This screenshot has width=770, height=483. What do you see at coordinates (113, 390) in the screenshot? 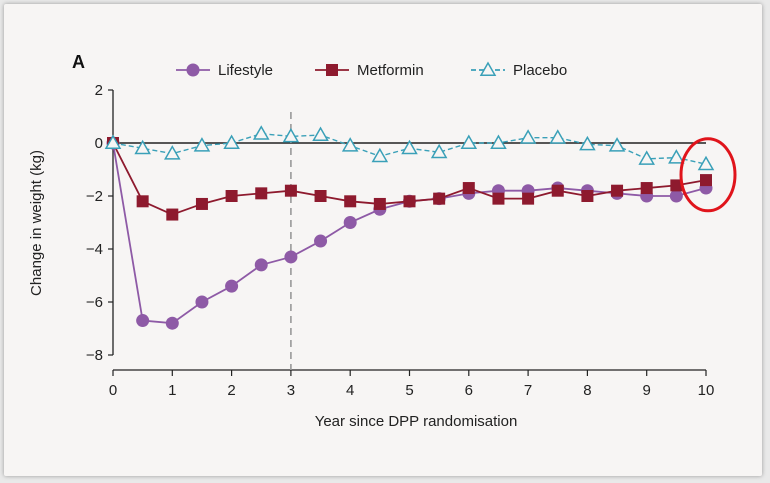
I see `x-tick-label: 0` at bounding box center [113, 390].